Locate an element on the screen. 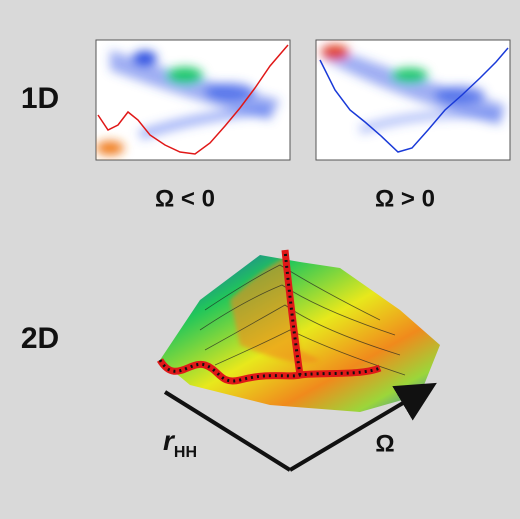  axis-r: r is located at coordinates (169, 440).